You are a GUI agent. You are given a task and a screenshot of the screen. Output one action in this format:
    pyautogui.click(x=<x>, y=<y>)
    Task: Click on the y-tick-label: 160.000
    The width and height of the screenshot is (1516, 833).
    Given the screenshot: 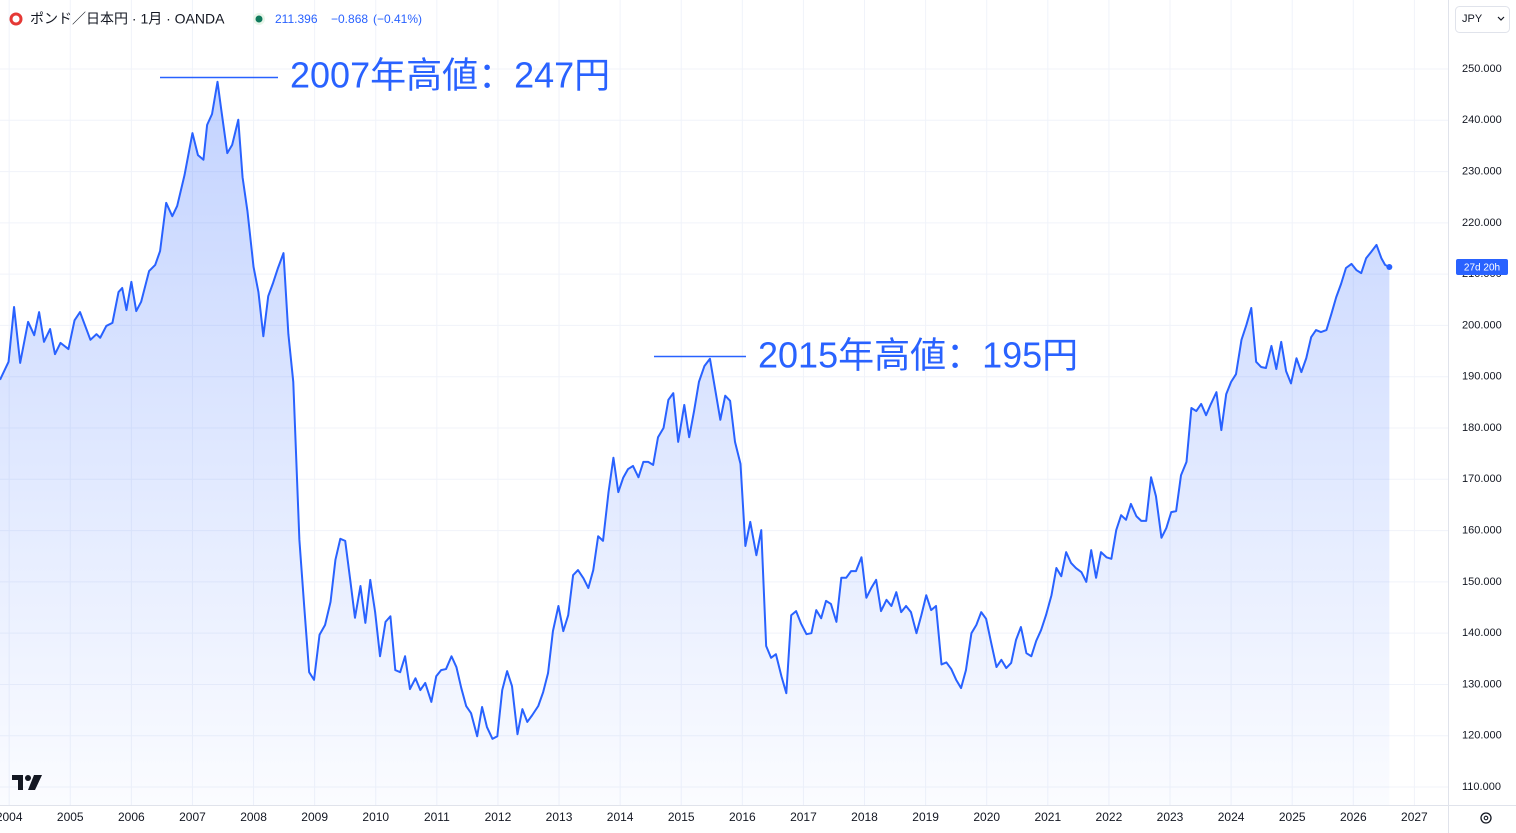 What is the action you would take?
    pyautogui.click(x=1482, y=531)
    